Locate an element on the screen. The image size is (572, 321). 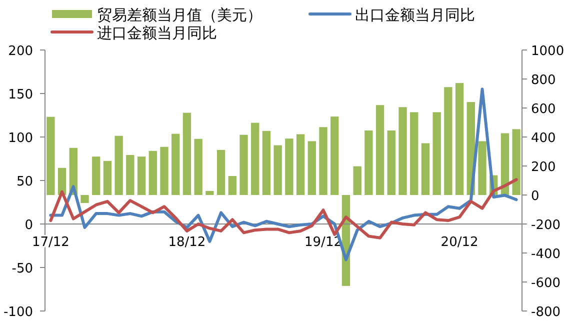
x-tick-label: 18/12 is located at coordinates (187, 242).